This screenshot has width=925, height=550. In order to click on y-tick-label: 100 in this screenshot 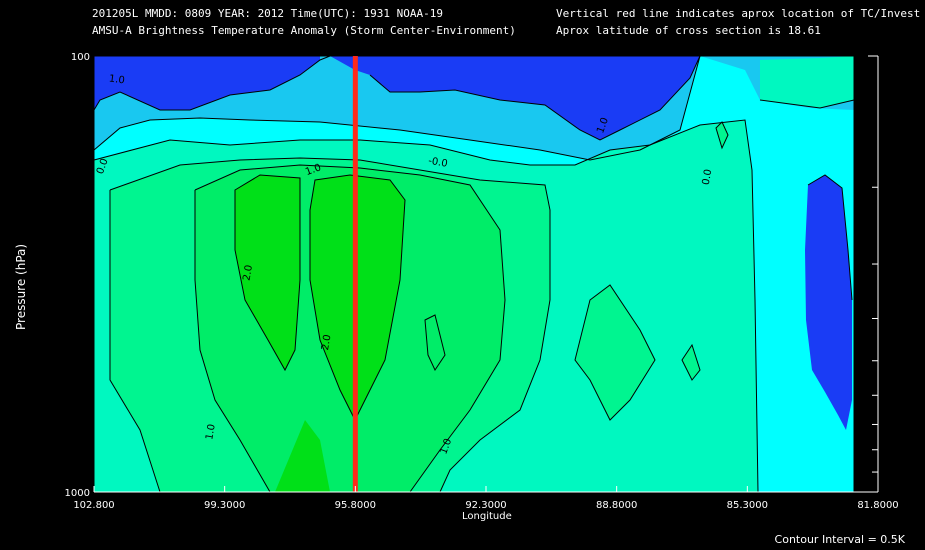, I will do `click(80, 57)`.